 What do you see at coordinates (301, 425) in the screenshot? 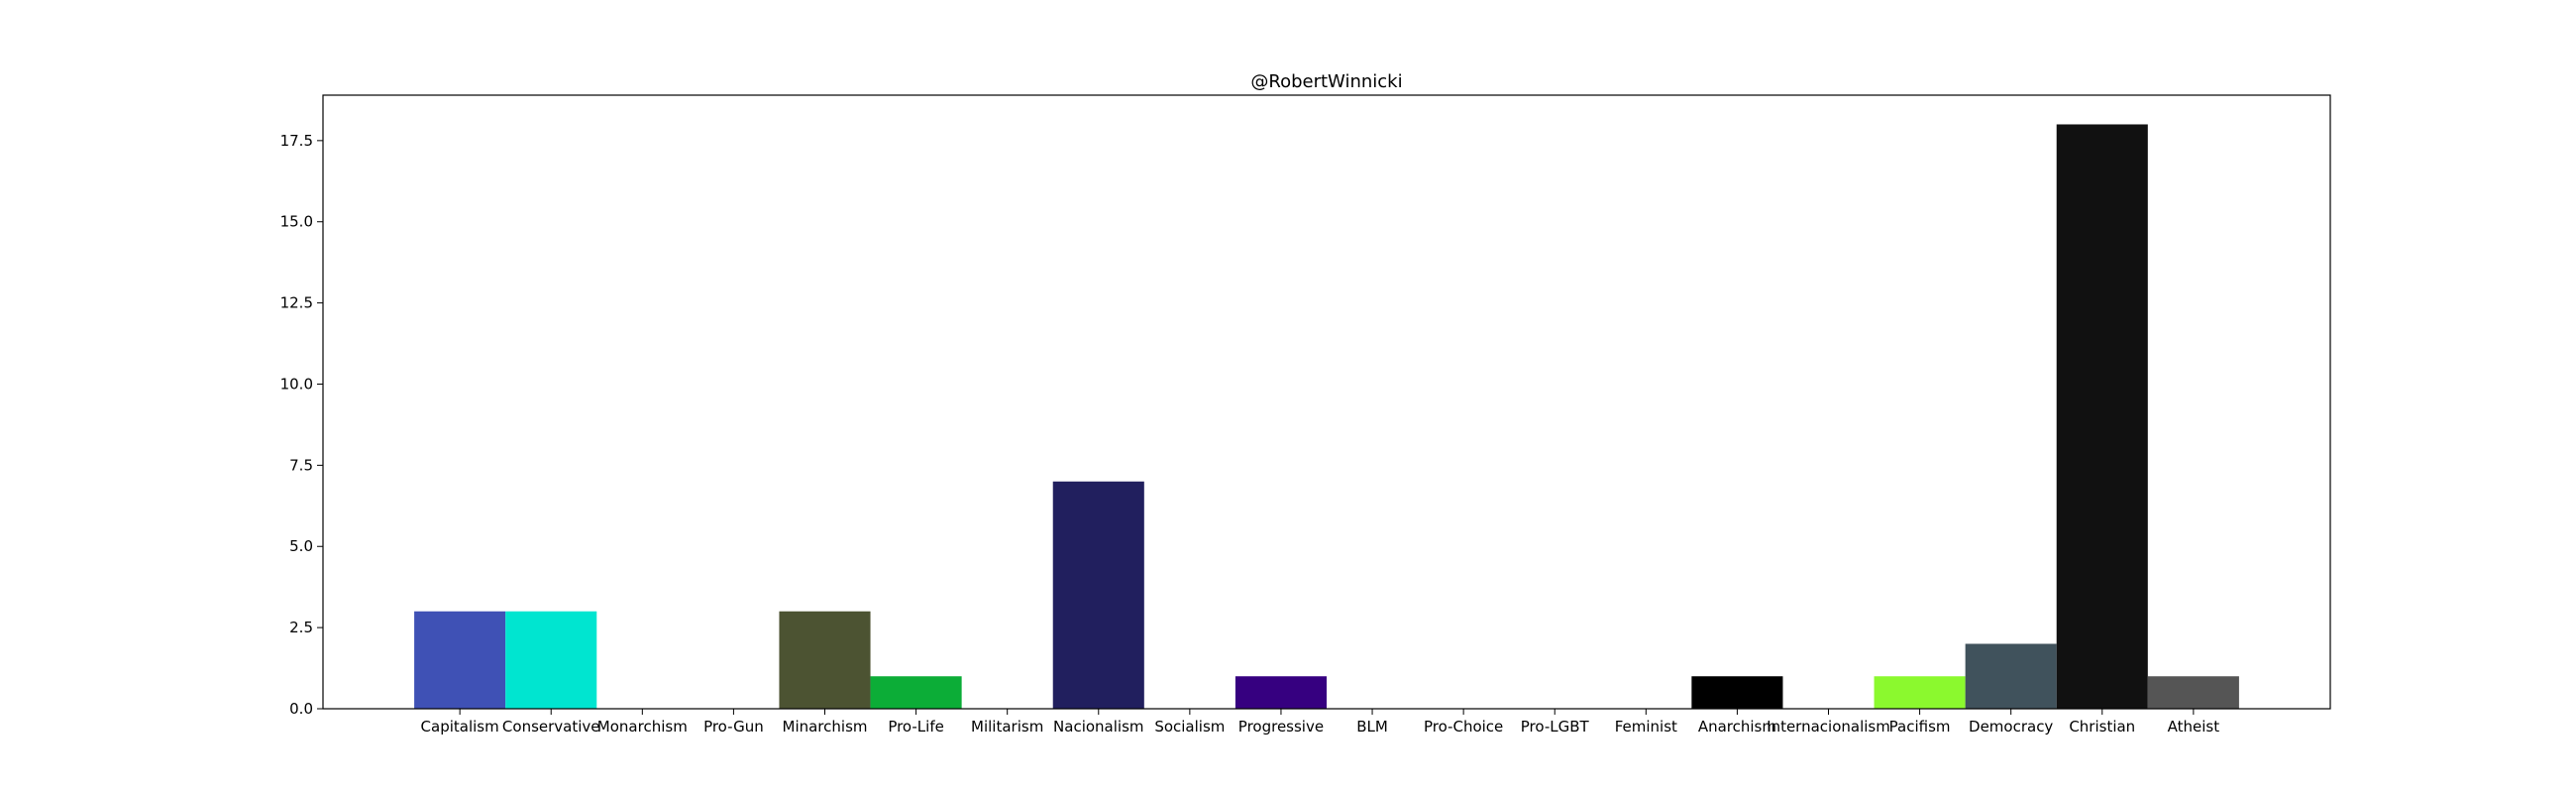
I see `y-axis: 0.0 2.5 5.0 7.5 10.0 12.5 15.0 17.5` at bounding box center [301, 425].